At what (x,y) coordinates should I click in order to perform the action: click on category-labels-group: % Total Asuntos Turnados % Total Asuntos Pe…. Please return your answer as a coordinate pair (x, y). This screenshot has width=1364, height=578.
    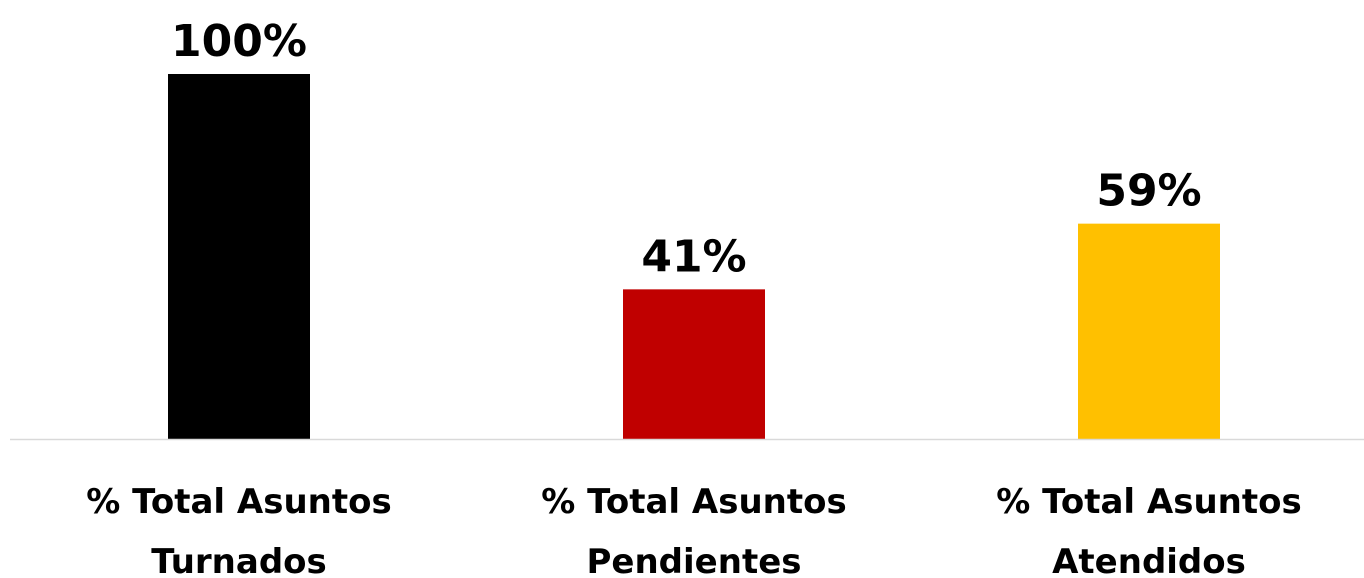
    Looking at the image, I should click on (693, 530).